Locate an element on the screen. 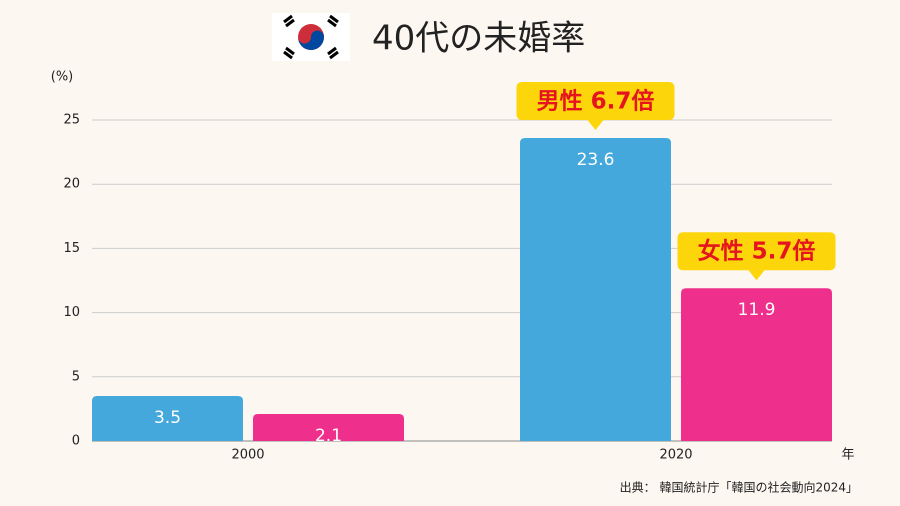 The height and width of the screenshot is (506, 900). y-tick-label: 10 is located at coordinates (71, 312).